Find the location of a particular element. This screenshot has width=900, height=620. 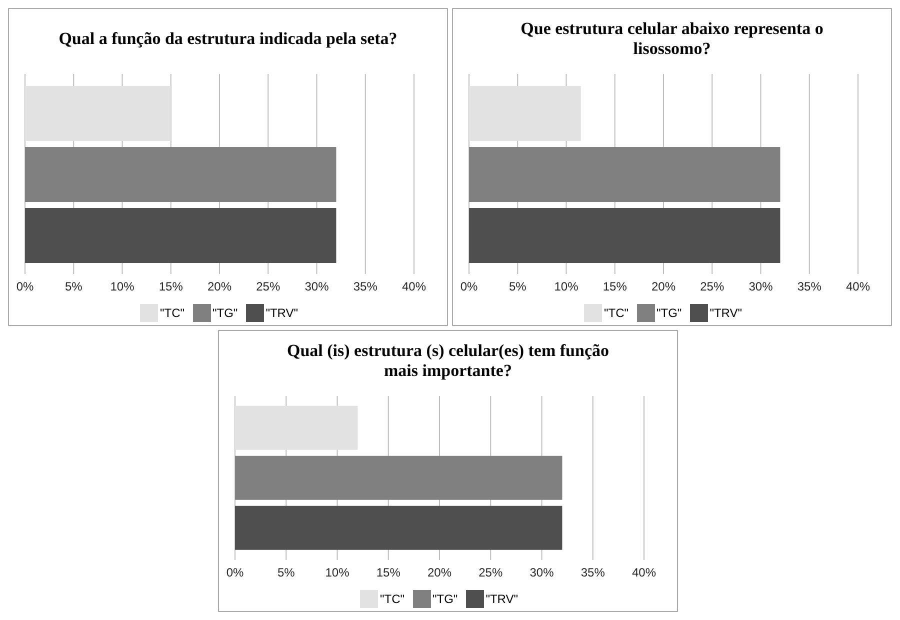

chart-title: Qual (is) estrutura (s) celular(es) tem função mais importante? is located at coordinates (448, 361).